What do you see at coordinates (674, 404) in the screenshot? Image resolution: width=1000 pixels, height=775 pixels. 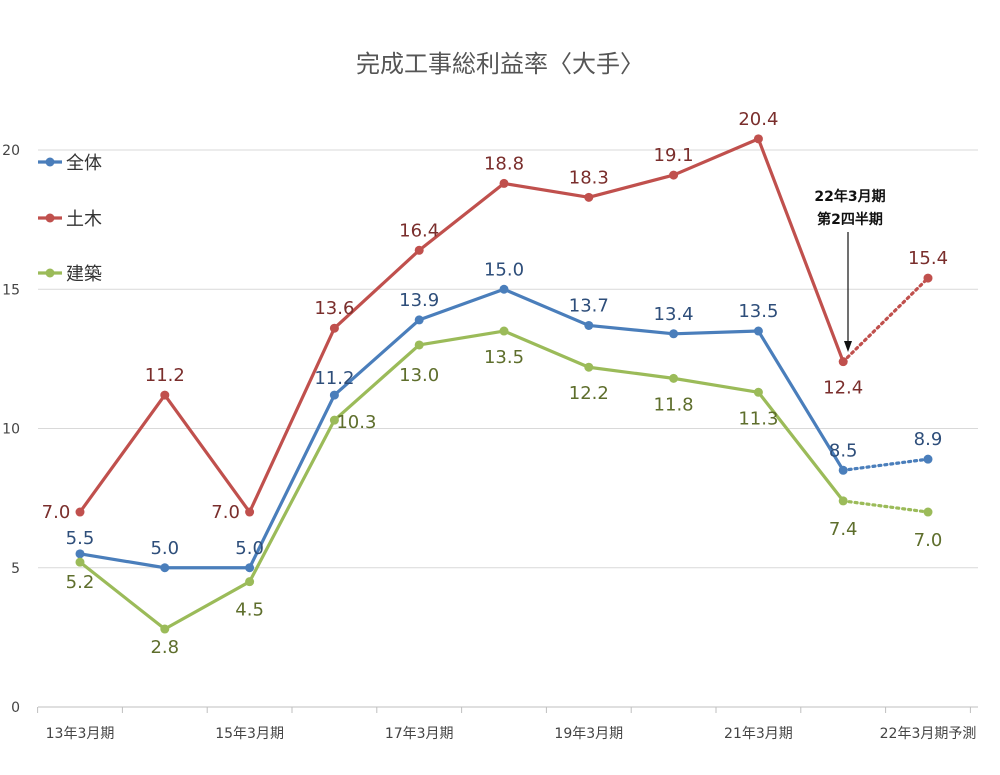 I see `series-2-label-7: 11.8` at bounding box center [674, 404].